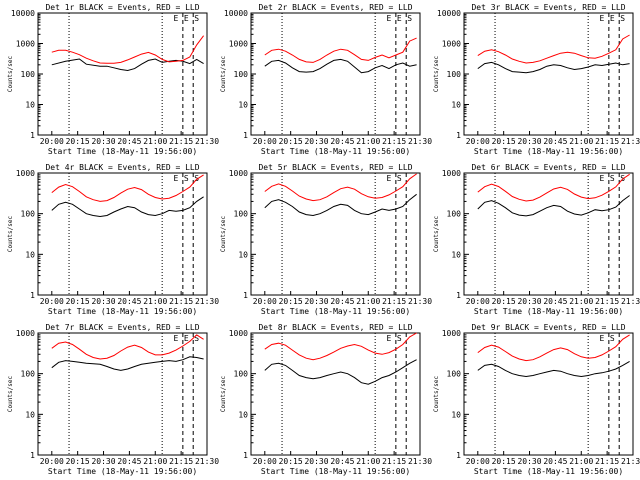  Describe the element at coordinates (548, 7) in the screenshot. I see `panel-title: Det 3r BLACK = Events, RED = LLD` at that location.